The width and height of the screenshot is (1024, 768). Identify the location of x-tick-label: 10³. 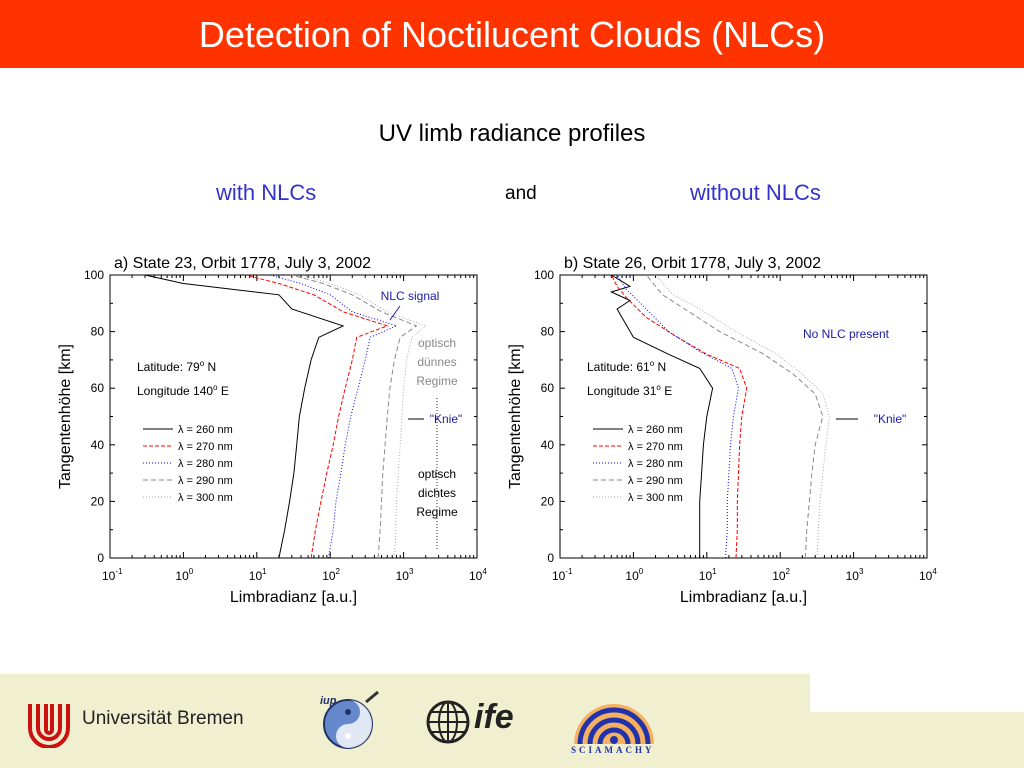
(405, 575).